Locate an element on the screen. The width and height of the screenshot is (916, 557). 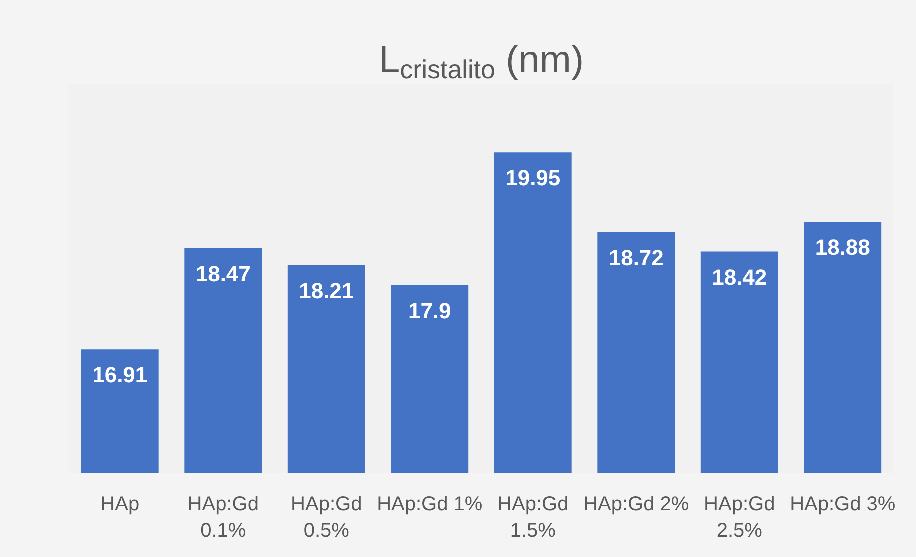
data-label: 18.88 is located at coordinates (842, 247).